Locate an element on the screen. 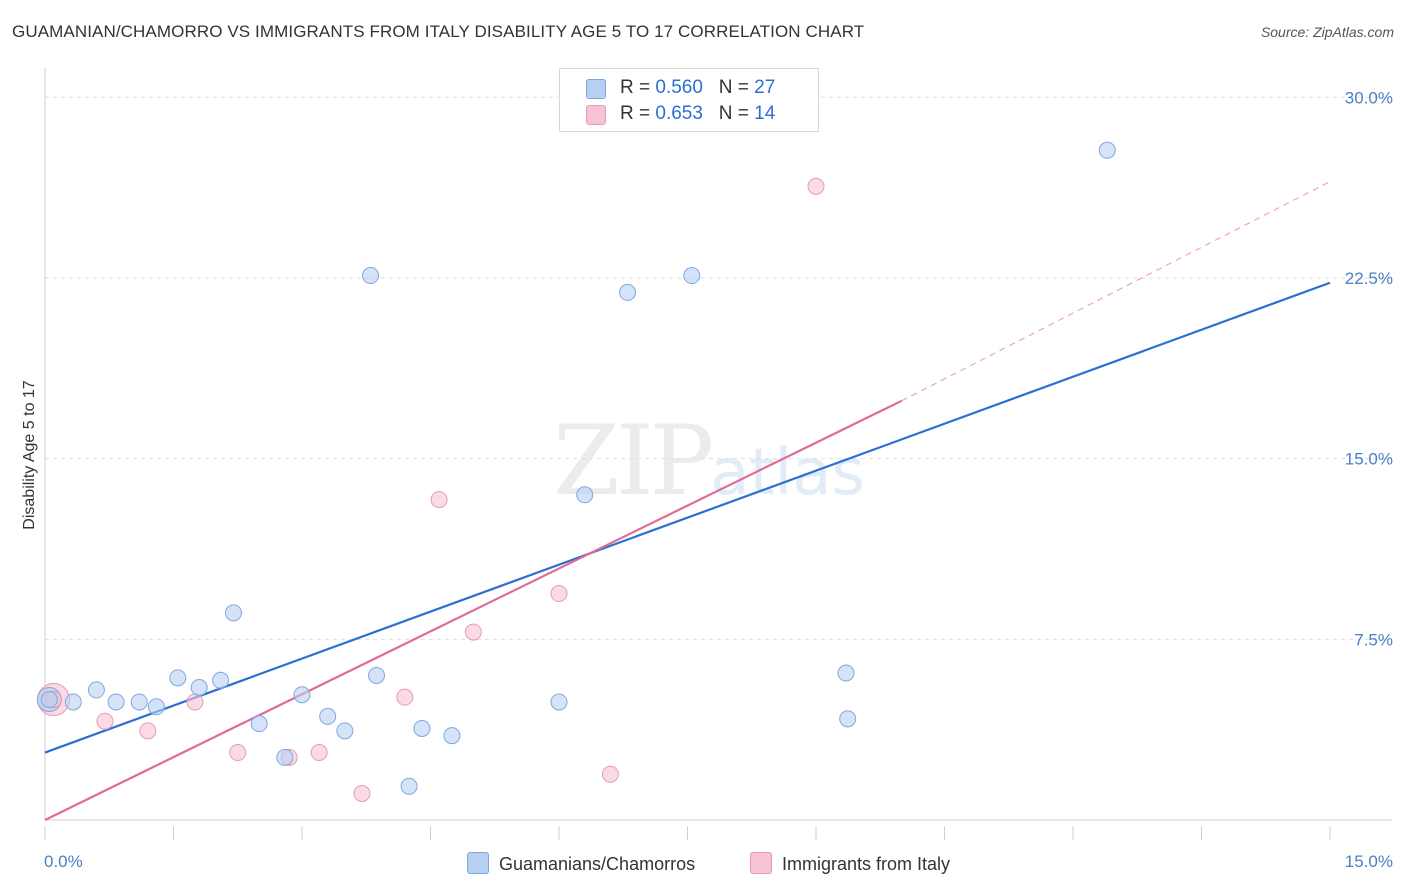  bottom-legend-swatch-blue is located at coordinates (478, 863).